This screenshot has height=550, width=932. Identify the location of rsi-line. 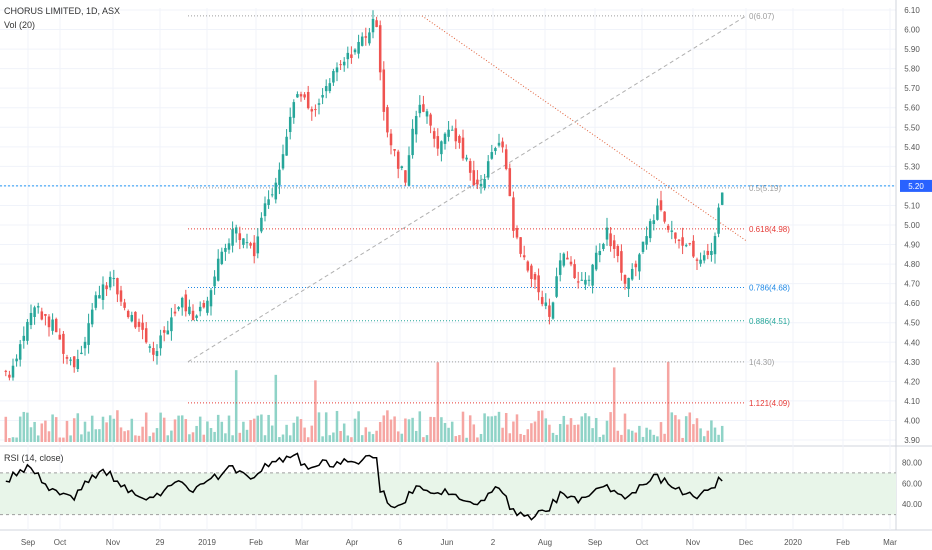
(364, 486).